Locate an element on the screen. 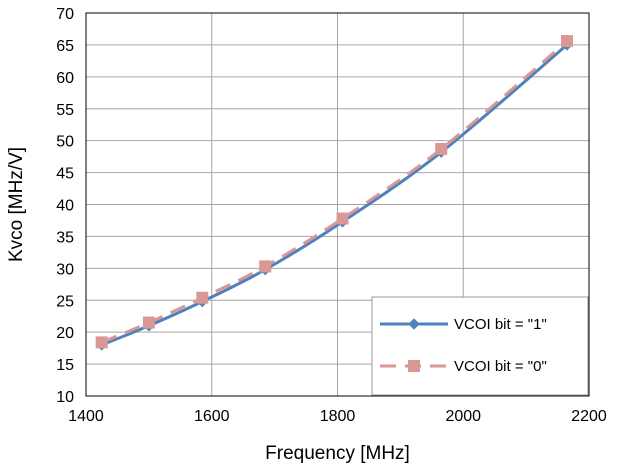  legend-items: VCOI bit = "1" VCOI bit = "0" is located at coordinates (463, 345).